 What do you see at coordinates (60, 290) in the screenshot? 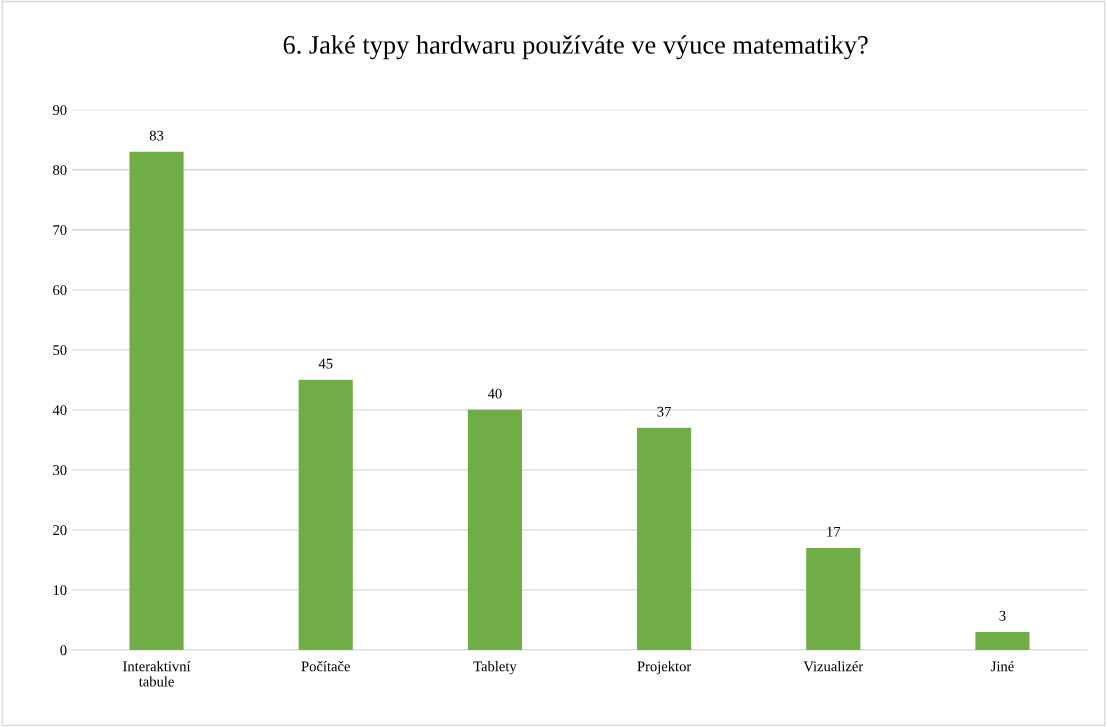
I see `y-tick-label: 60` at bounding box center [60, 290].